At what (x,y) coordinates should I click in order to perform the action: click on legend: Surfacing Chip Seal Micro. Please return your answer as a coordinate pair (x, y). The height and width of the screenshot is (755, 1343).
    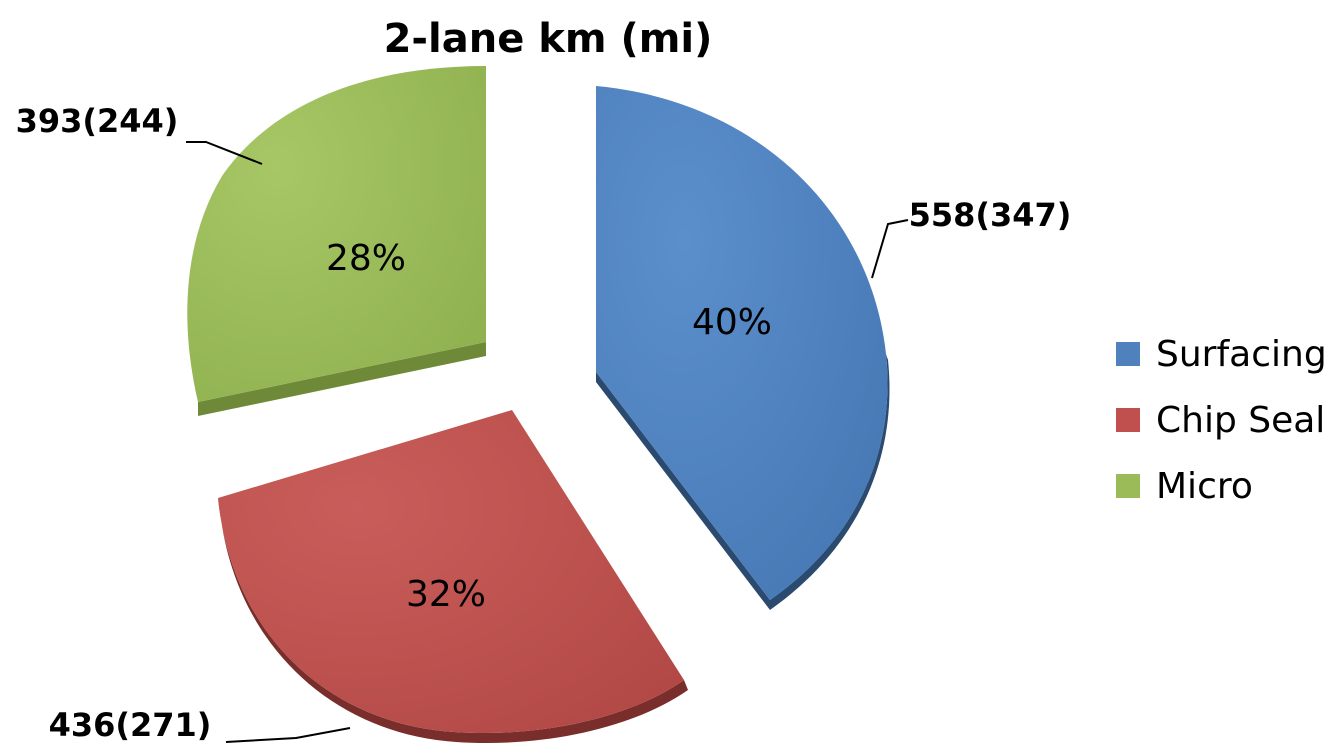
    Looking at the image, I should click on (1221, 420).